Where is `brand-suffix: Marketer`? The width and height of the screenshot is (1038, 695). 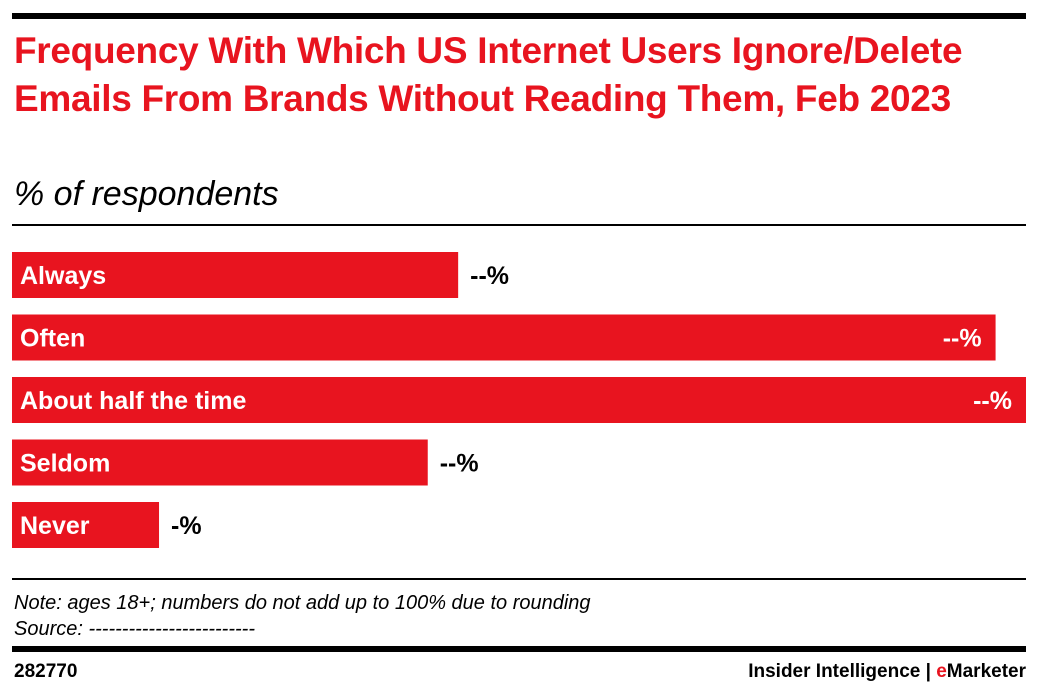
brand-suffix: Marketer is located at coordinates (986, 671).